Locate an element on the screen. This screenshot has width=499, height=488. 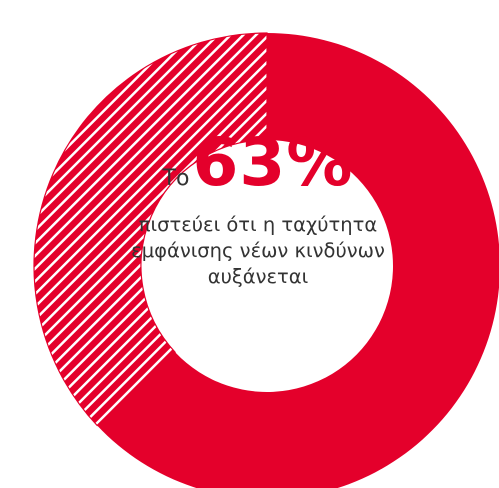
caption-line-1: πιστεύει ότι η ταχύτητα is located at coordinates (258, 224).